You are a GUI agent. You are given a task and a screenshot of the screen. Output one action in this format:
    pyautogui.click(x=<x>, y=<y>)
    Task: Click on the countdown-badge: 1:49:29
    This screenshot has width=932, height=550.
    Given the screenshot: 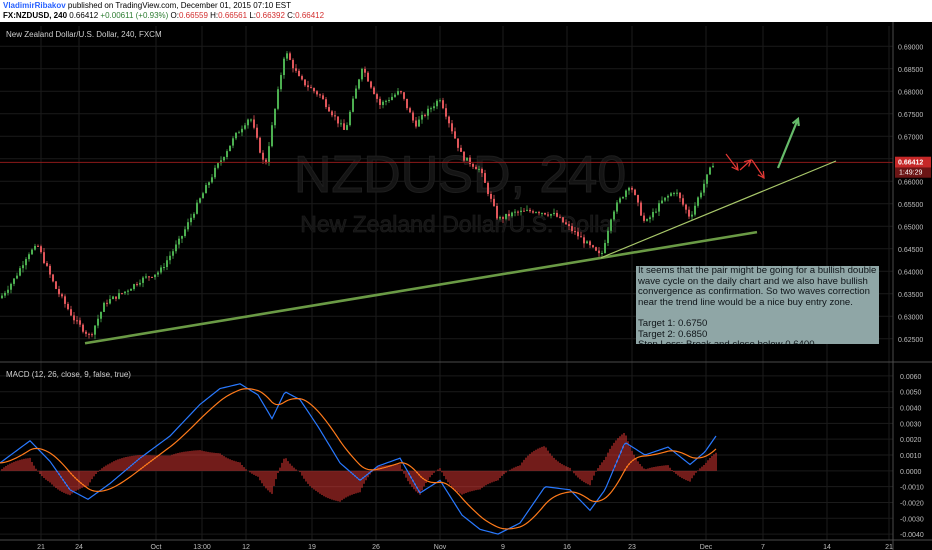 What is the action you would take?
    pyautogui.click(x=910, y=173)
    